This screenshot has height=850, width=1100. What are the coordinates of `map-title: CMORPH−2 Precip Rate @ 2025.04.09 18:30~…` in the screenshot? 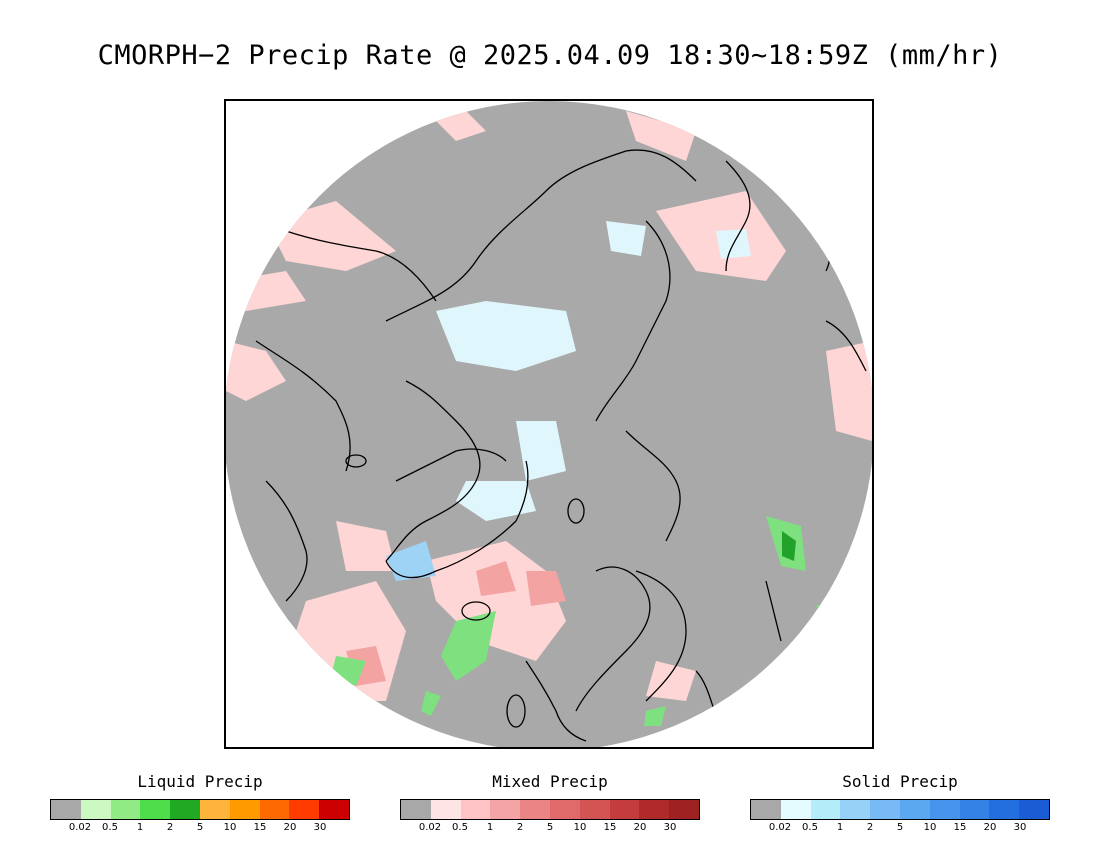 It's located at (550, 55).